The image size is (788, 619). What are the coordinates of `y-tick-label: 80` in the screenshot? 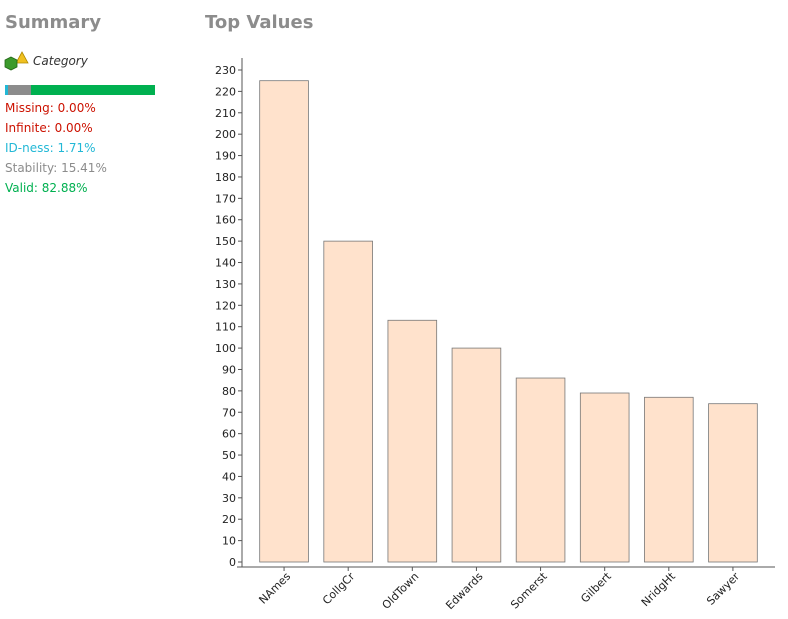 It's located at (229, 391).